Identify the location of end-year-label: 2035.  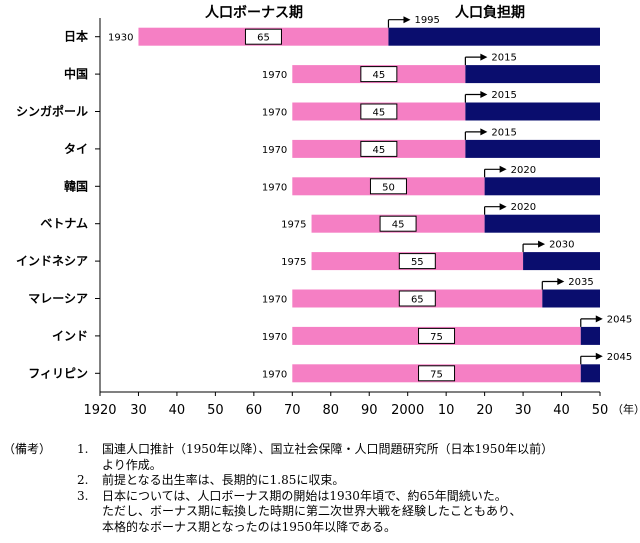
(580, 282).